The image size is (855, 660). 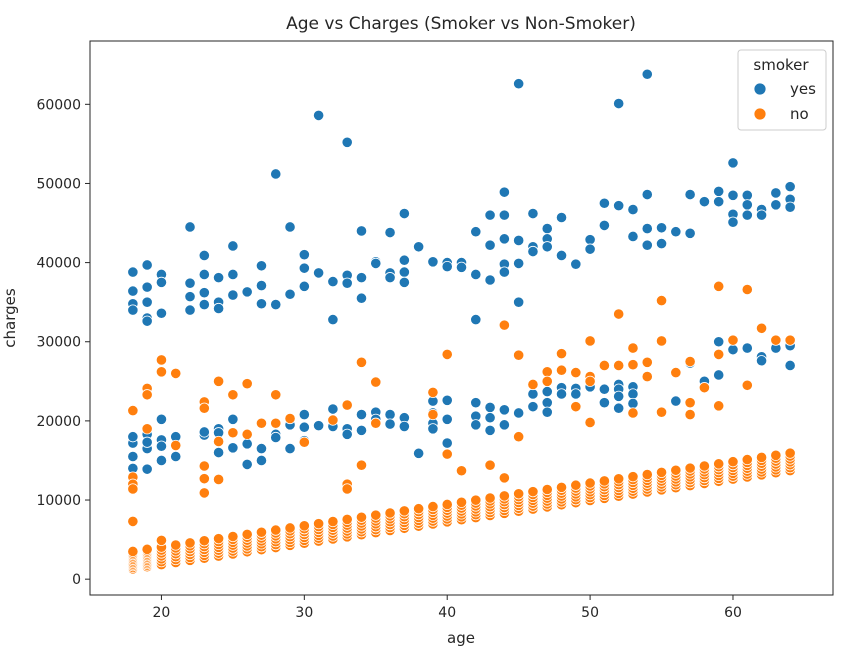 What do you see at coordinates (447, 608) in the screenshot?
I see `x-axis-ticks: 20 30 40 50 60` at bounding box center [447, 608].